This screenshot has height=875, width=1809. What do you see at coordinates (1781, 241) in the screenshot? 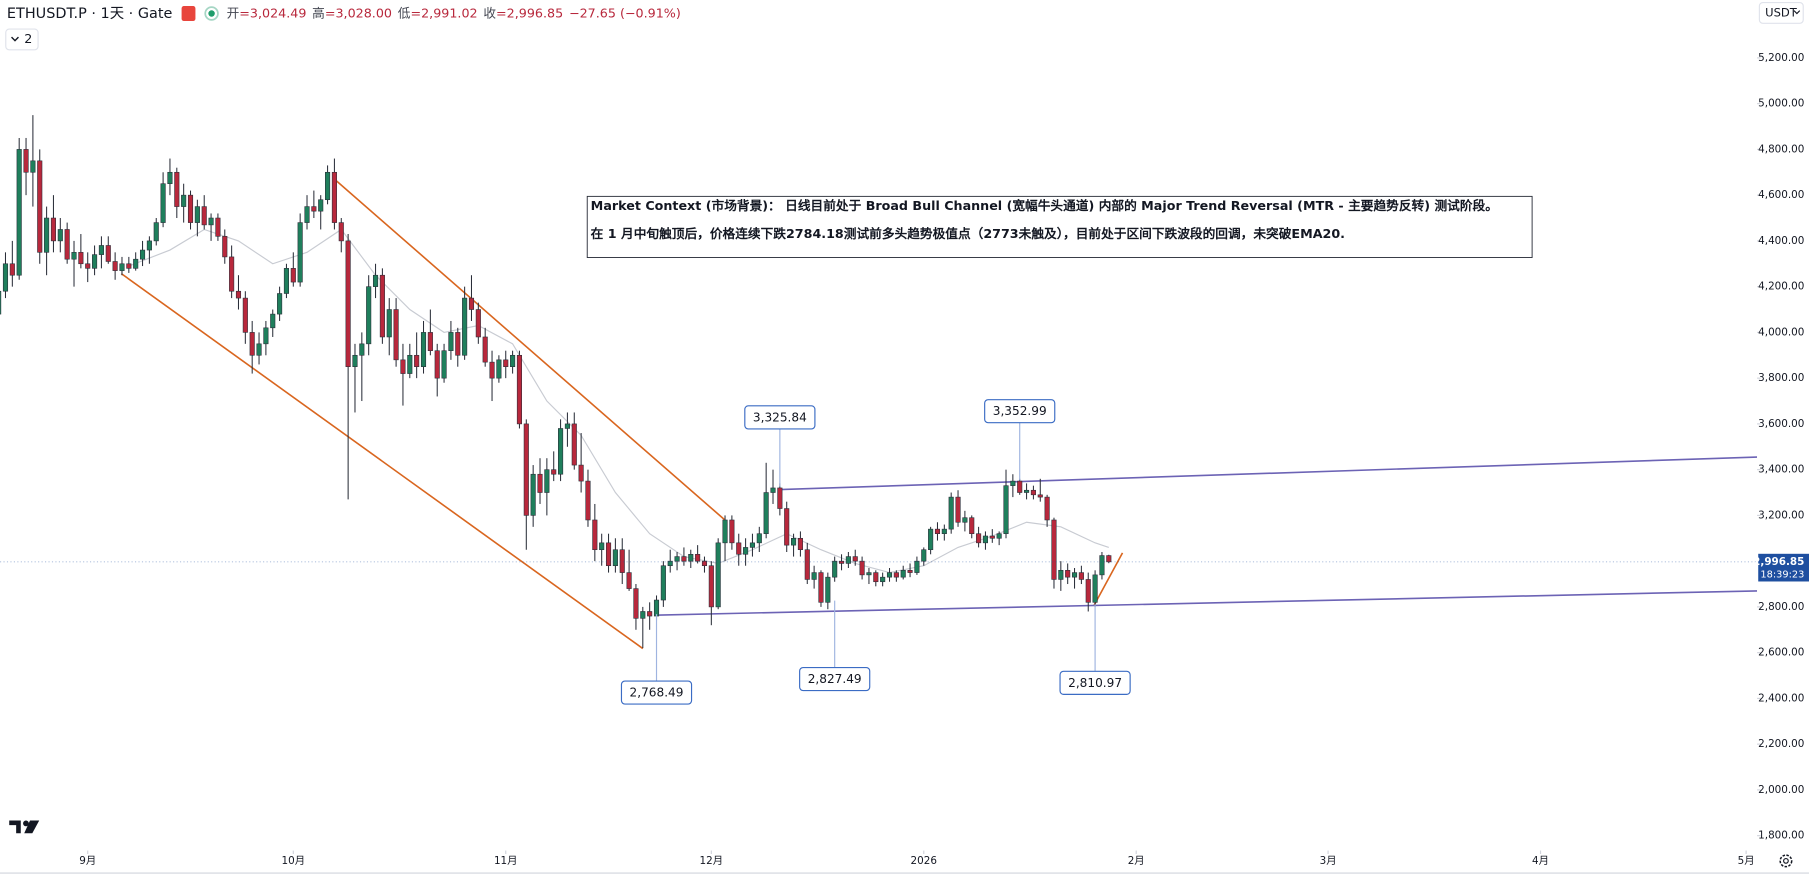
I see `y-tick-label: 4,400.00` at bounding box center [1781, 241].